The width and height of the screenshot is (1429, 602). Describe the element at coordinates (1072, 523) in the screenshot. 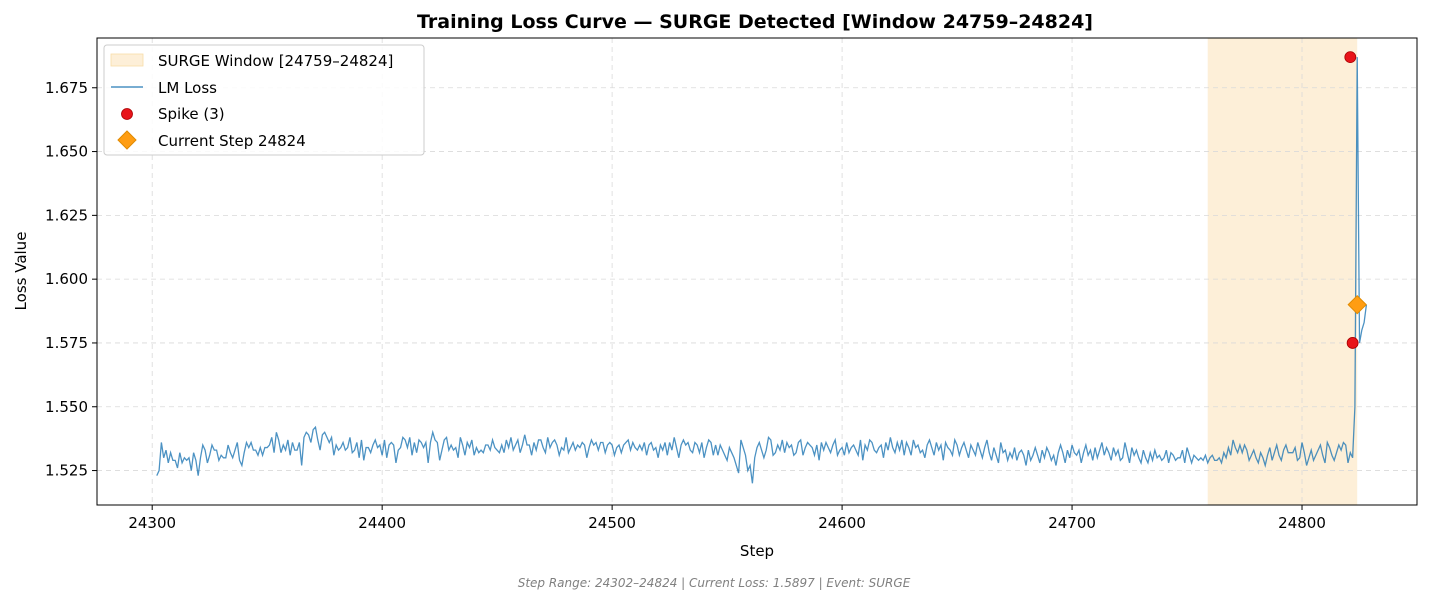

I see `x-tick-label: 24700` at that location.